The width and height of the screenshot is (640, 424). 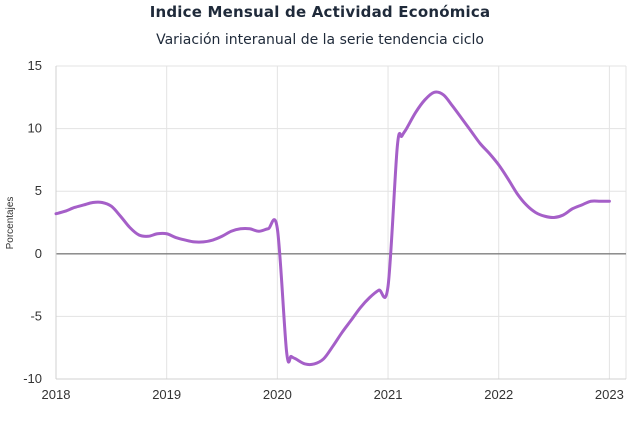 I want to click on y-tick-label: -10, so click(x=32, y=378).